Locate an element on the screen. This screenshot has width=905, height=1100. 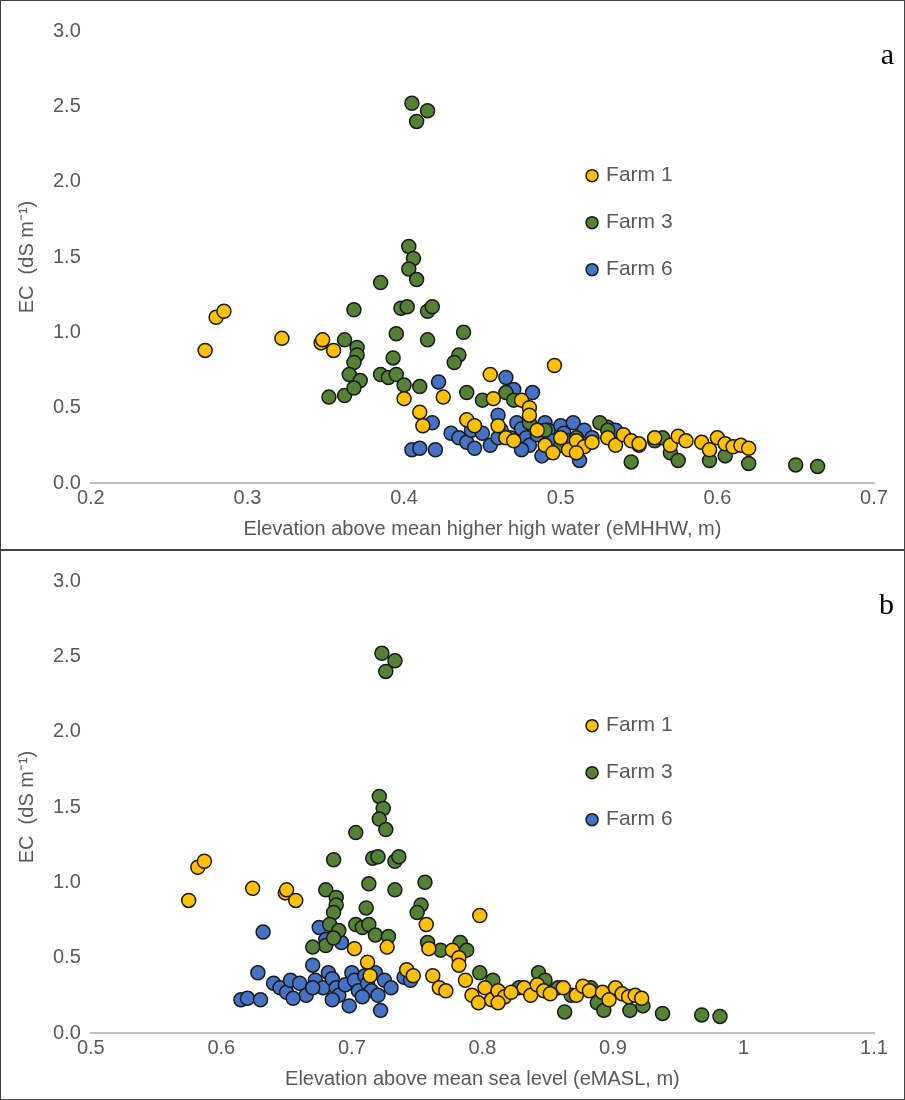
x-tick-label: 1 is located at coordinates (743, 1046).